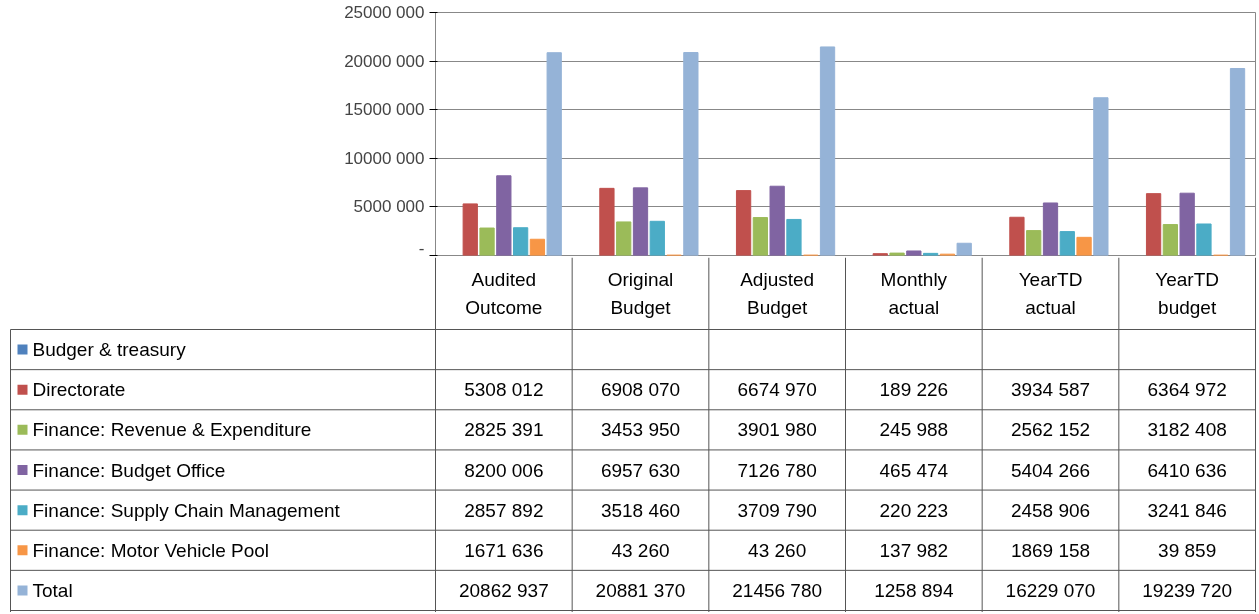 Image resolution: width=1259 pixels, height=614 pixels. Describe the element at coordinates (1187, 510) in the screenshot. I see `data-label: 3241 846` at that location.